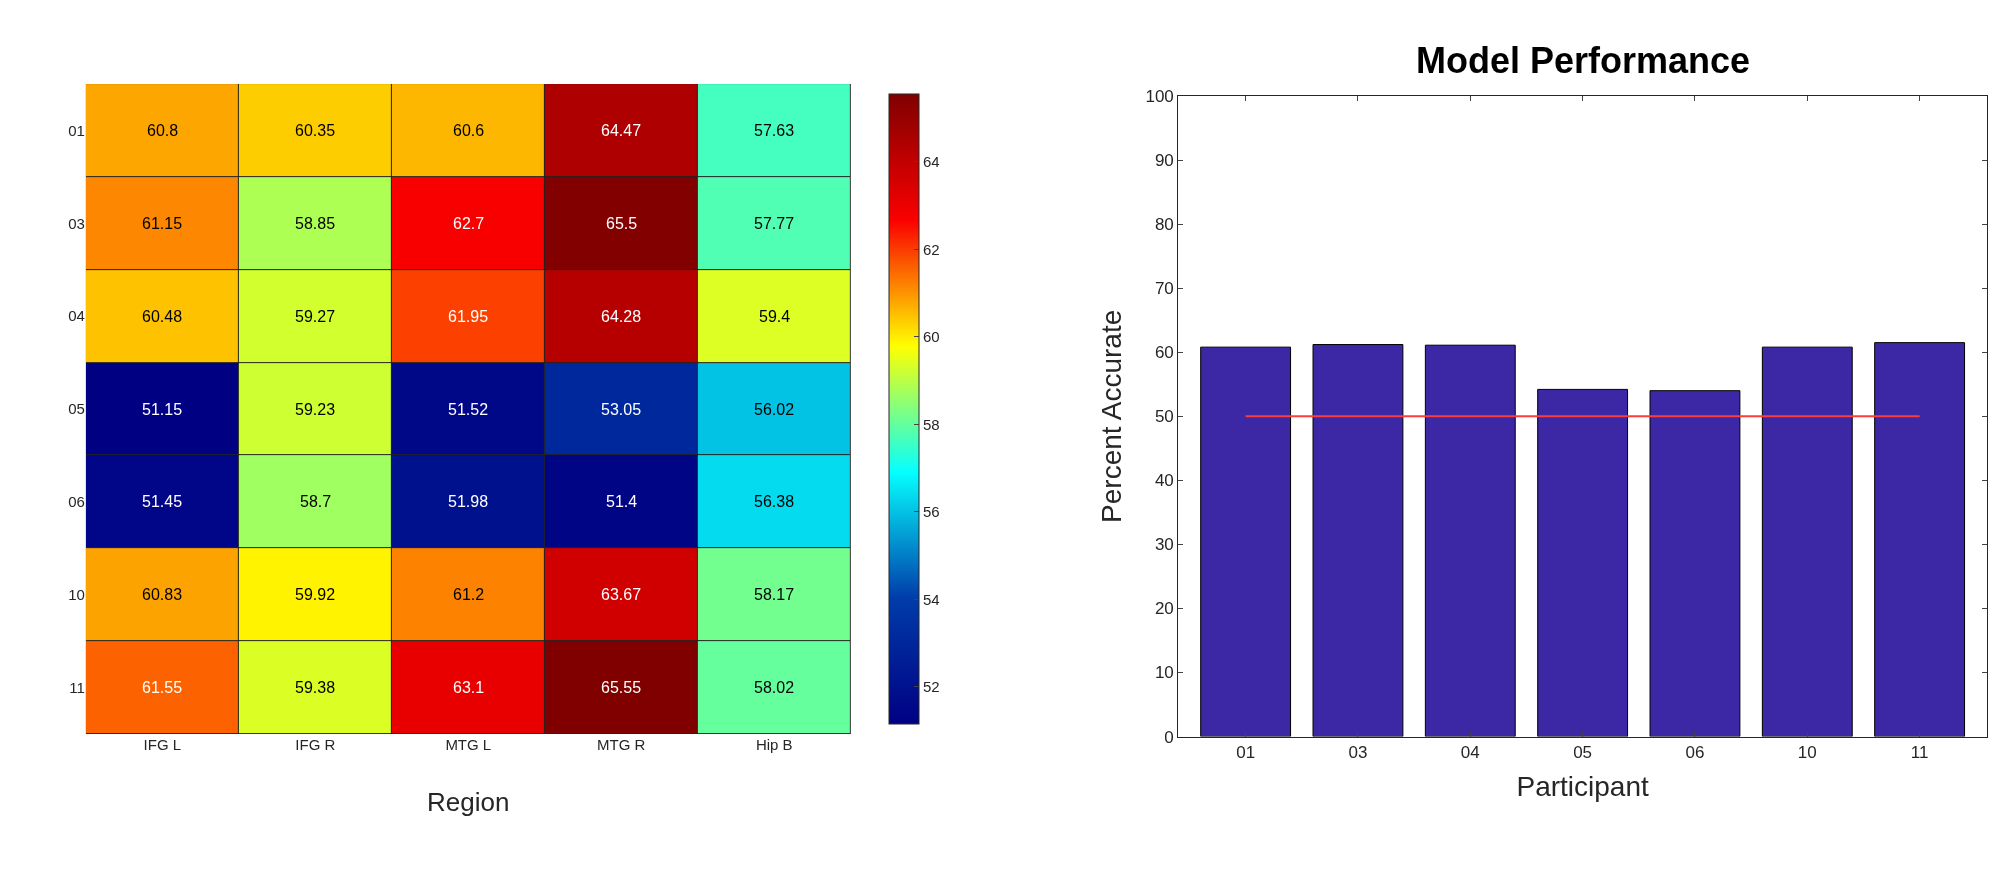 The image size is (1997, 872). Describe the element at coordinates (622, 501) in the screenshot. I see `data-label: 51.4` at that location.